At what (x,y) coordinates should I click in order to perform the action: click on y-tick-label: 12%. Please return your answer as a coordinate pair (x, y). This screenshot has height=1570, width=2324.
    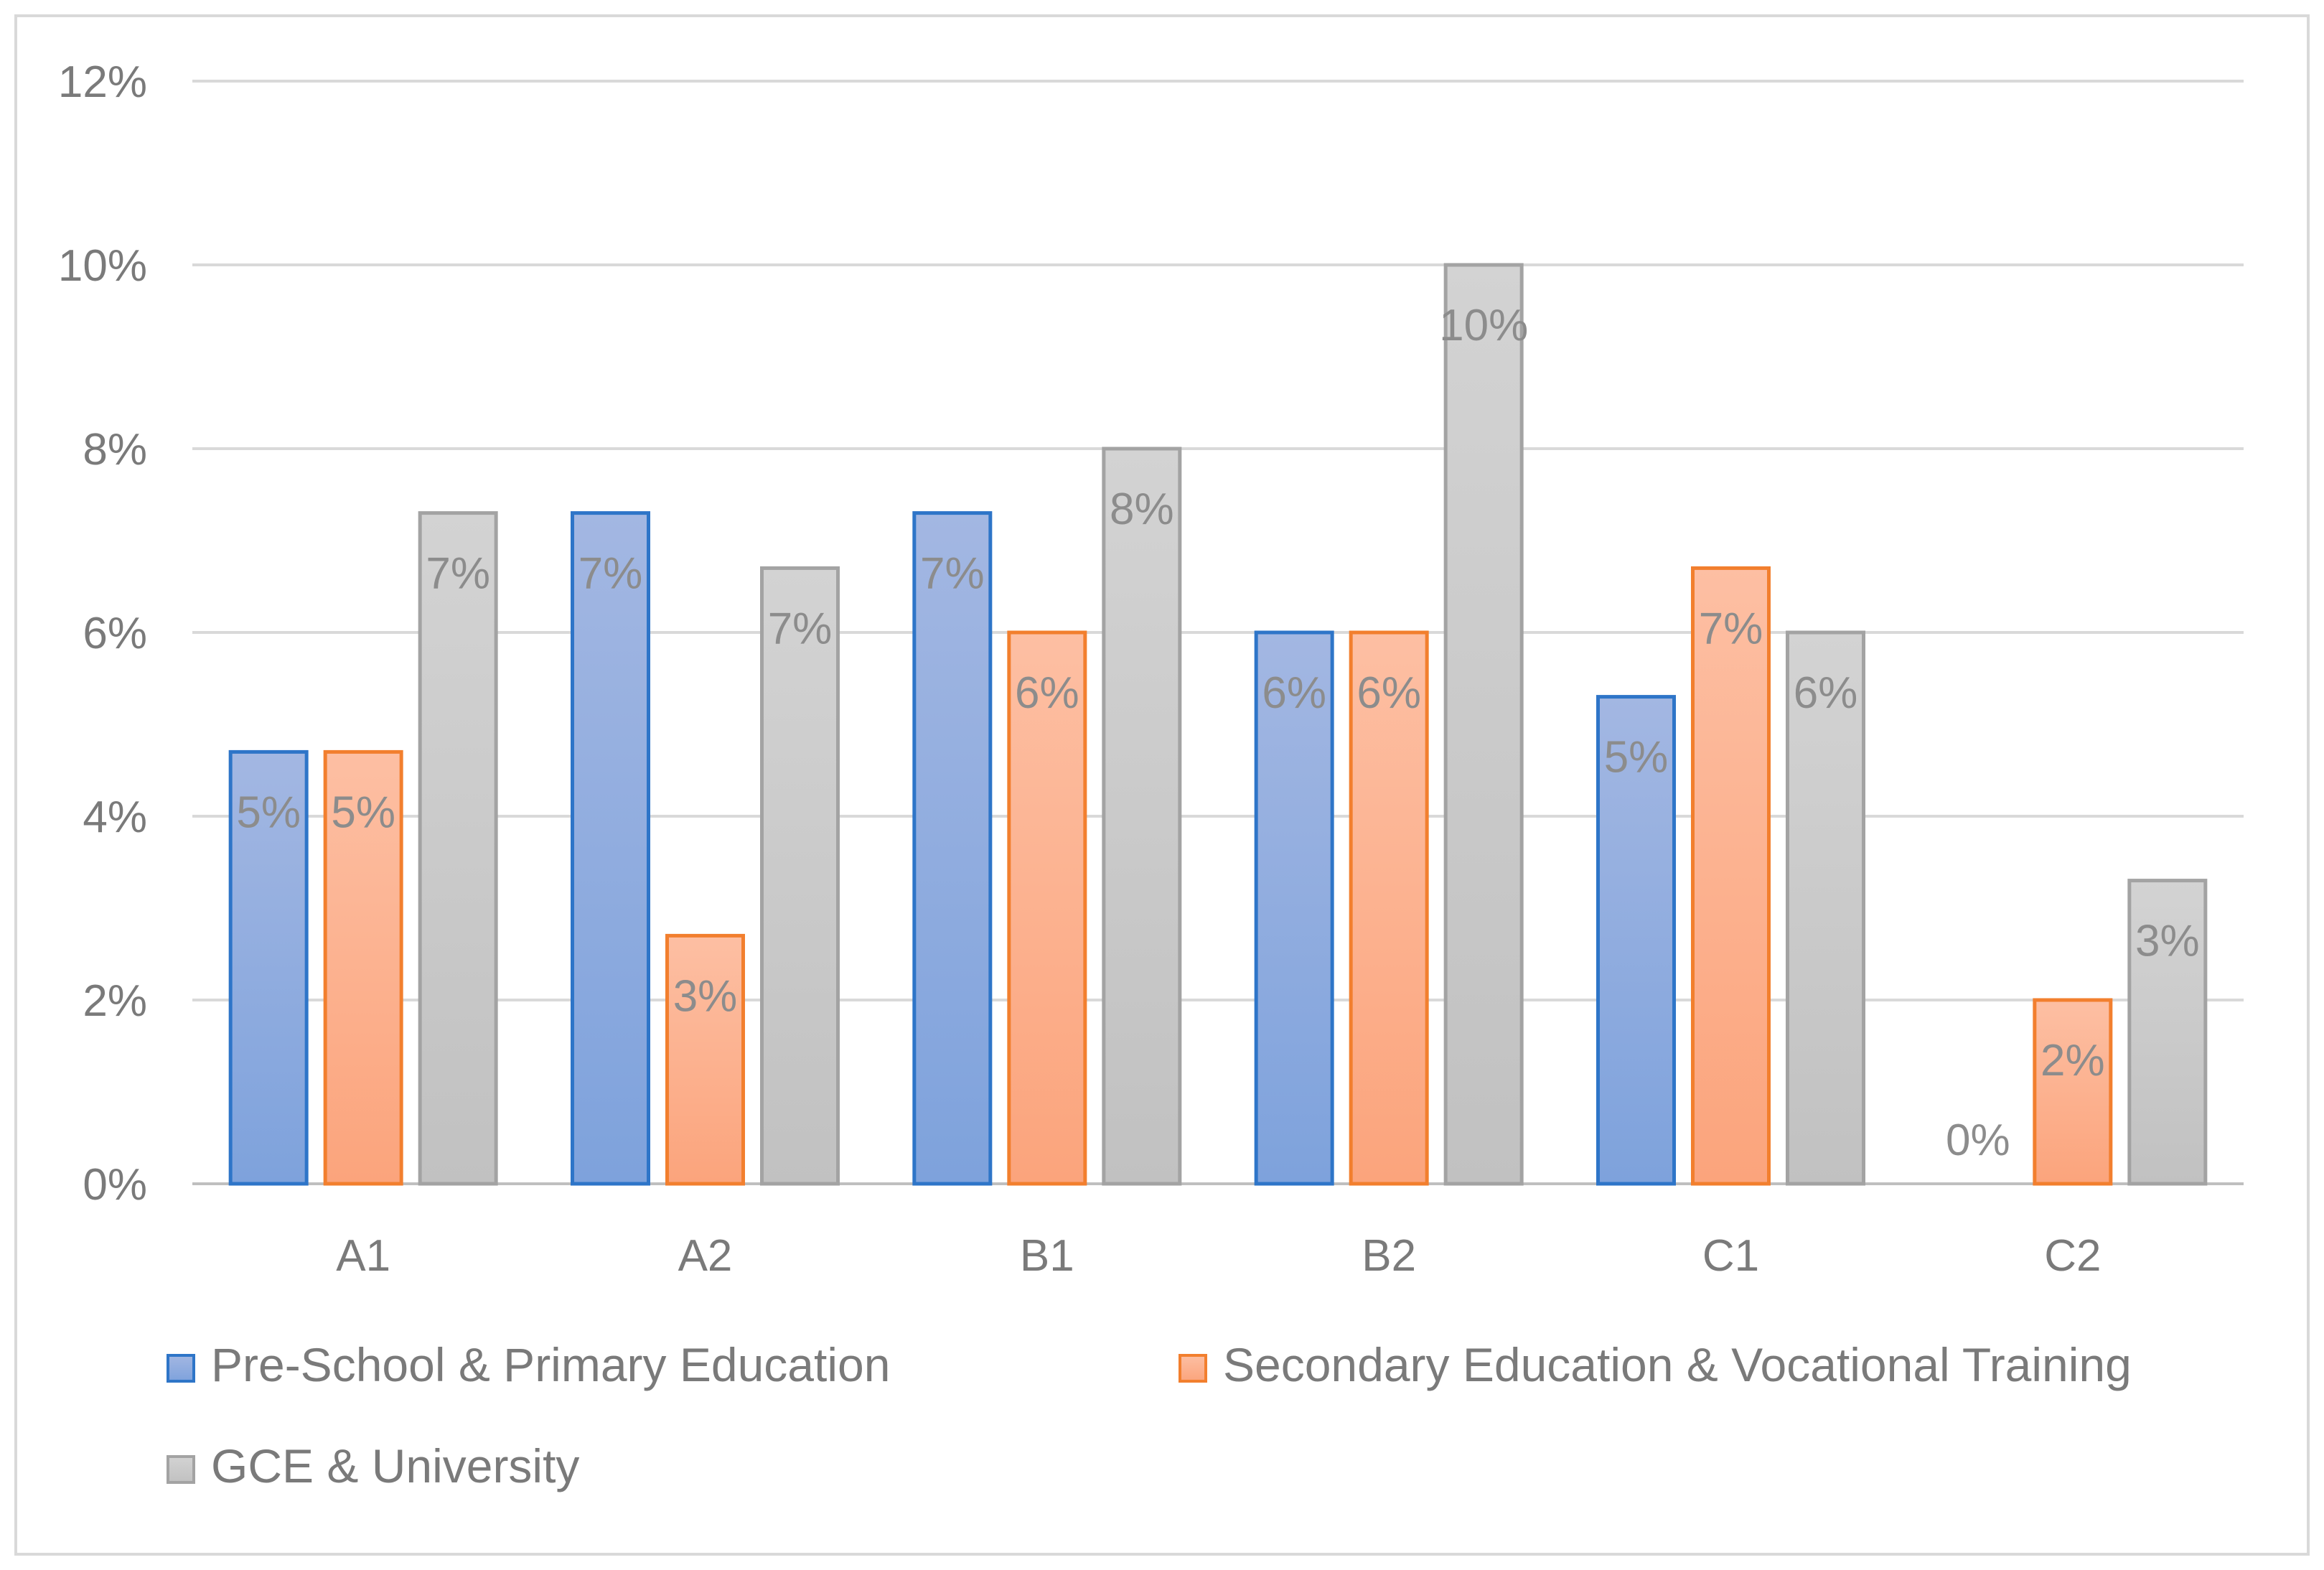
    Looking at the image, I should click on (102, 82).